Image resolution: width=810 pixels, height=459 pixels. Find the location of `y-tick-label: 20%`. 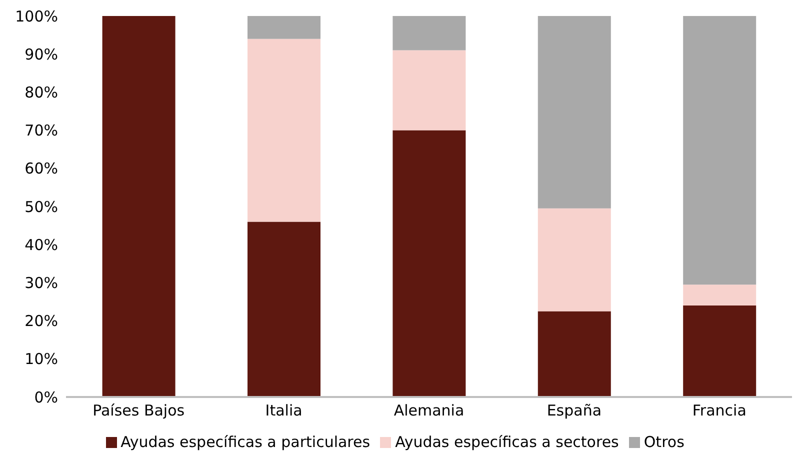

y-tick-label: 20% is located at coordinates (41, 321).